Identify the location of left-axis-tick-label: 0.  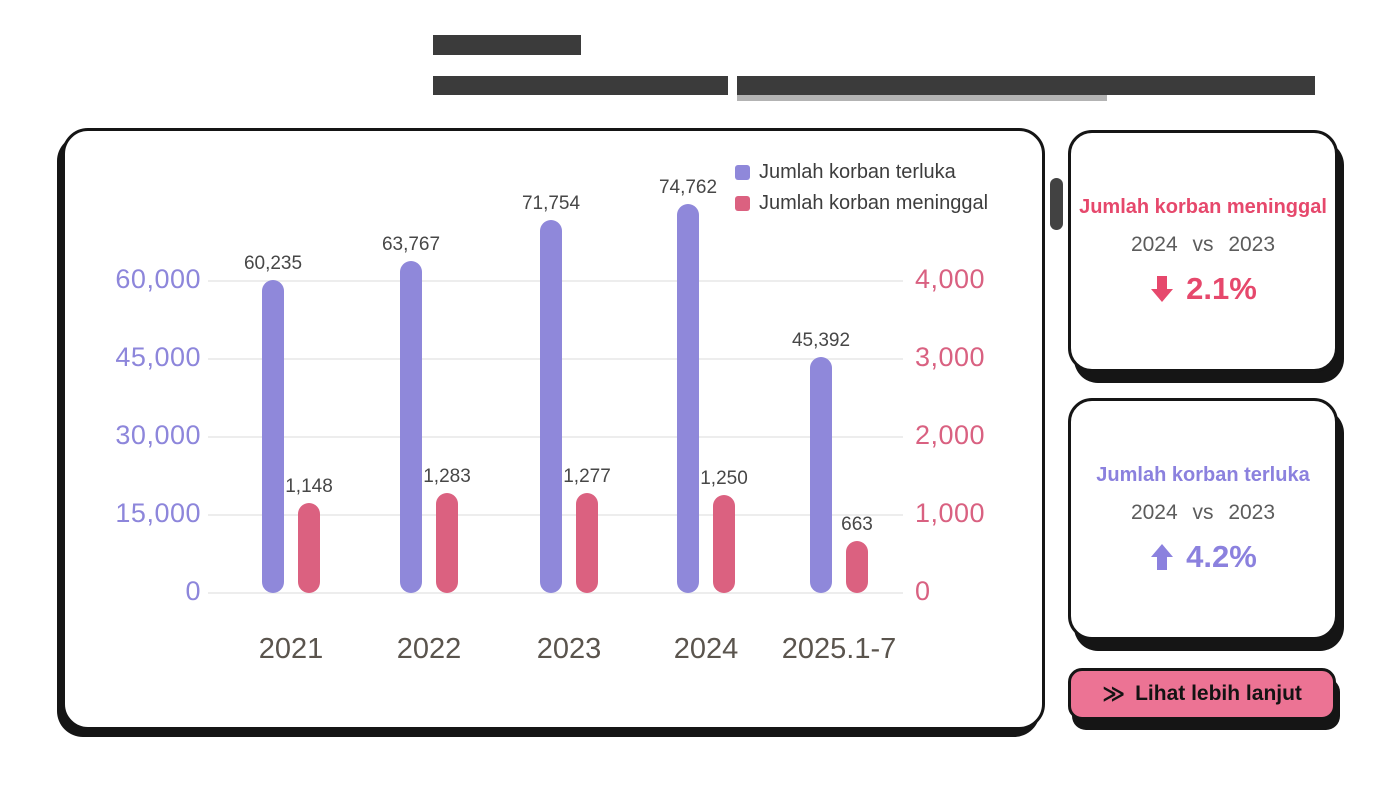
(193, 591).